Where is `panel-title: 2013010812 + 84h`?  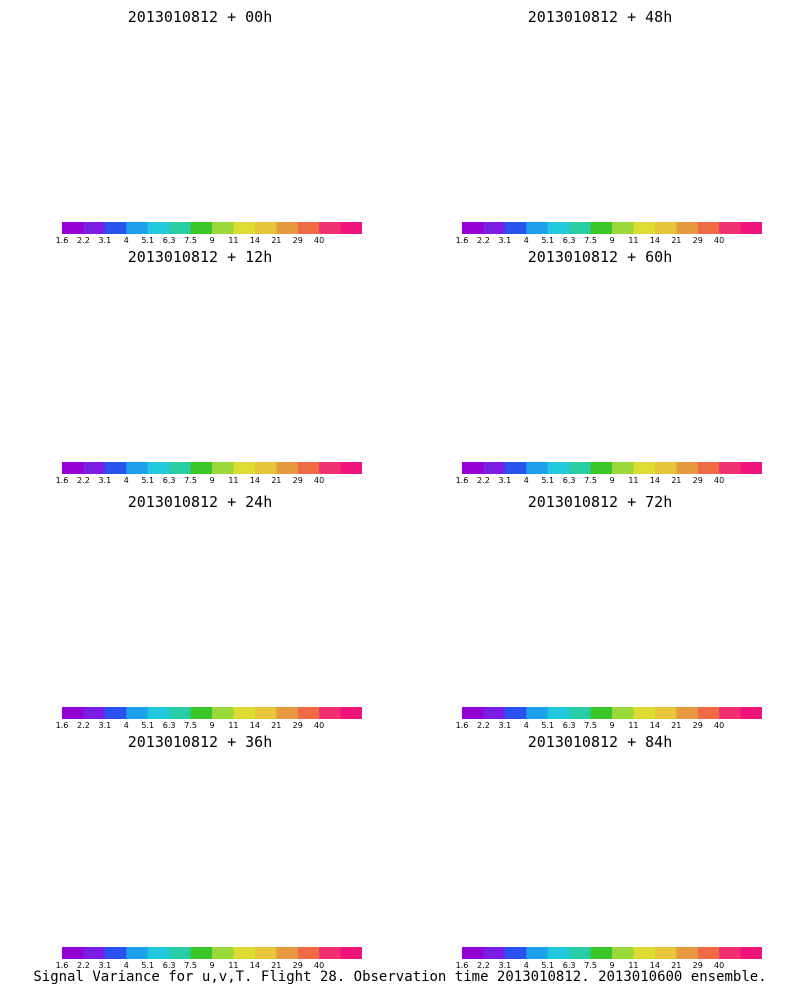 panel-title: 2013010812 + 84h is located at coordinates (600, 742).